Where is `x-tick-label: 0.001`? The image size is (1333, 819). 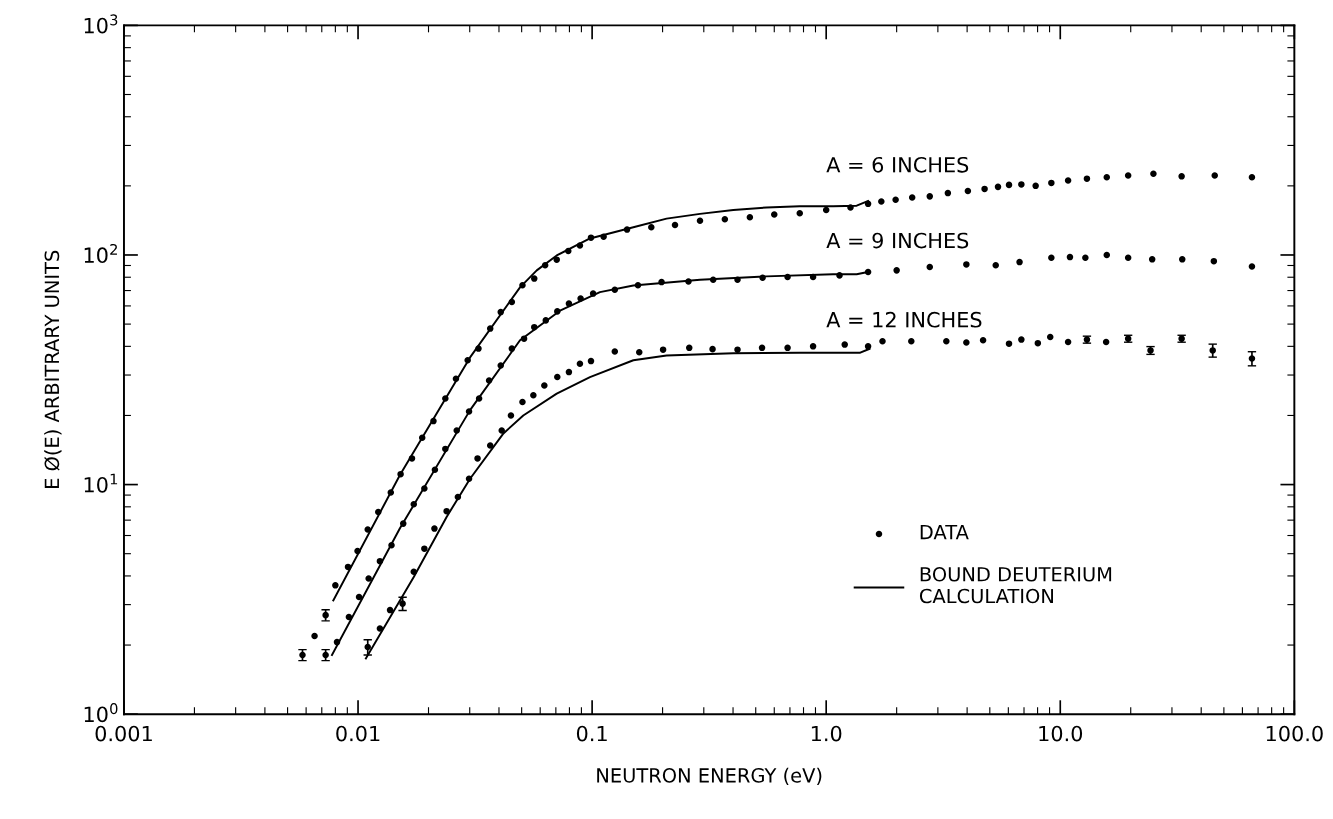 x-tick-label: 0.001 is located at coordinates (123, 733).